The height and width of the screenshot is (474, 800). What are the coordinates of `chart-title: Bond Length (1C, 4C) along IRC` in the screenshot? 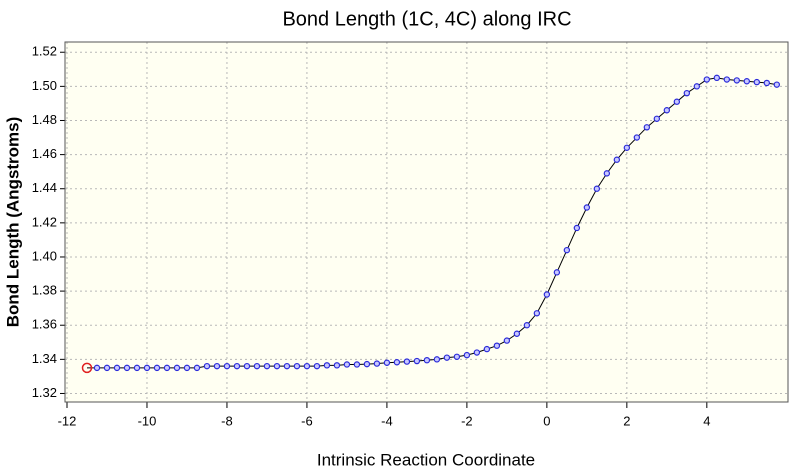 It's located at (426, 19).